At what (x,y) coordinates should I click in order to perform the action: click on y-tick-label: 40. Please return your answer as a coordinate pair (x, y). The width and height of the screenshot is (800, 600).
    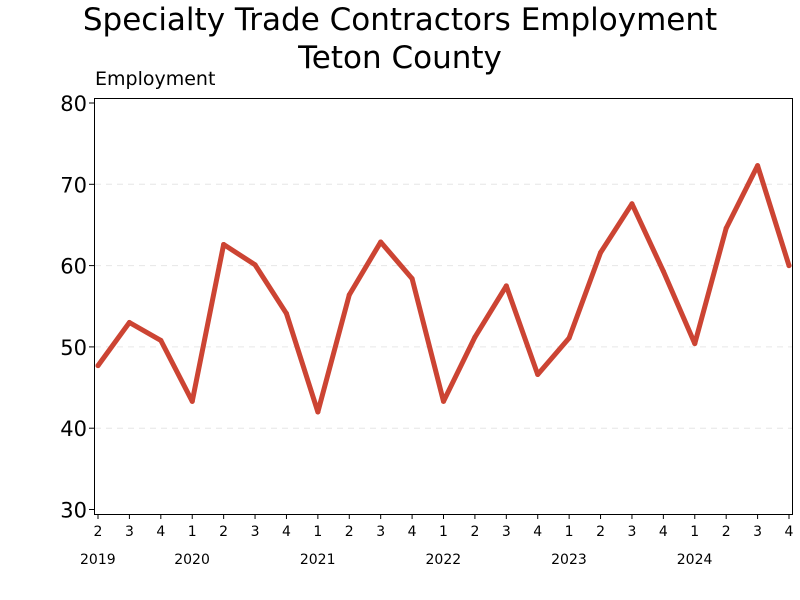
    Looking at the image, I should click on (73, 429).